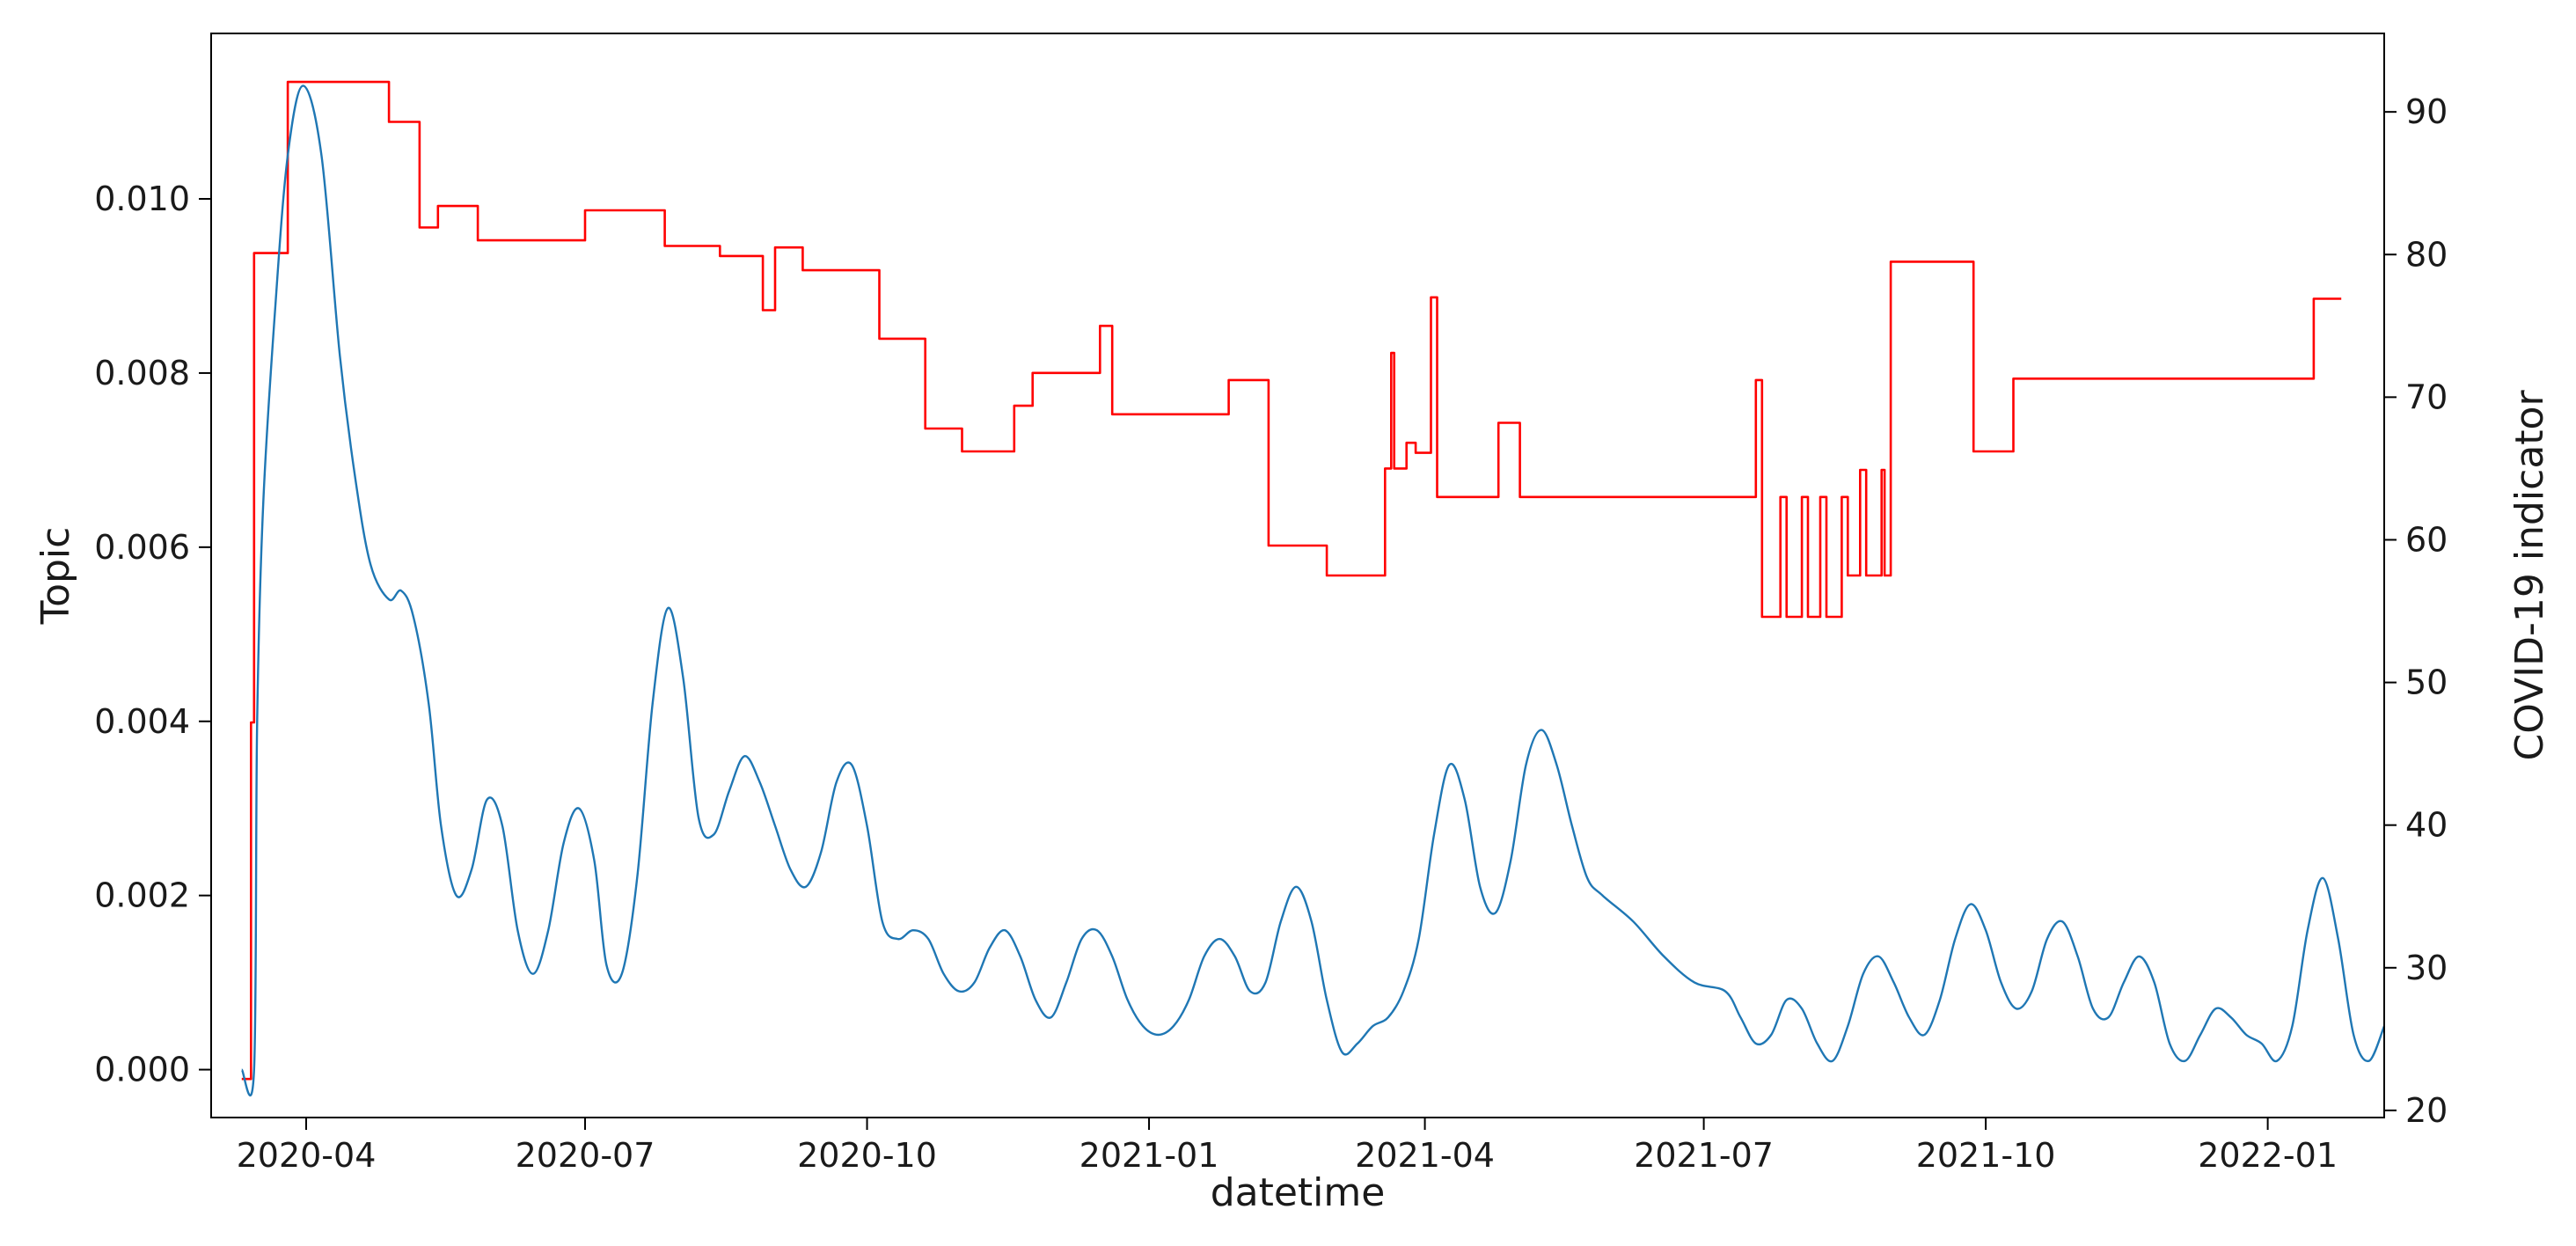  What do you see at coordinates (55, 576) in the screenshot?
I see `left-y-axis-label: Topic` at bounding box center [55, 576].